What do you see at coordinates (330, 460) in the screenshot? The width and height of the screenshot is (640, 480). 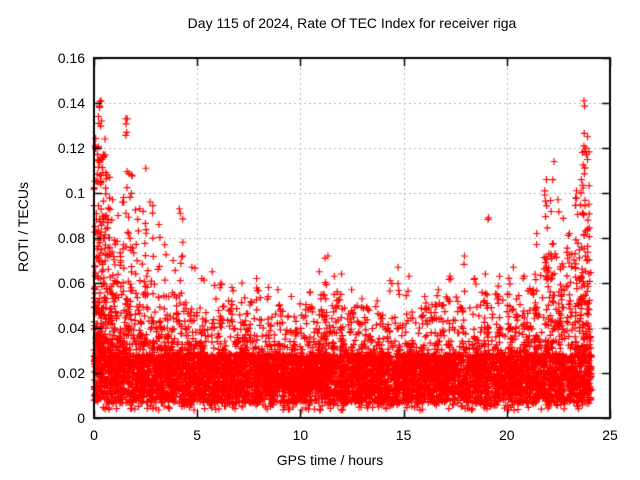 I see `x-axis-title: GPS time / hours` at bounding box center [330, 460].